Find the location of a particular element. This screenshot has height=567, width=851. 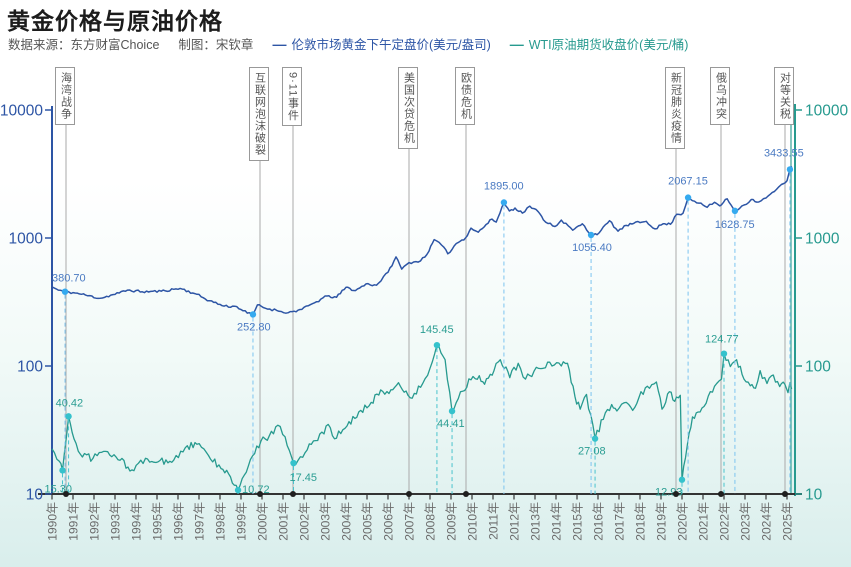

year-label: 1997年 is located at coordinates (200, 521).